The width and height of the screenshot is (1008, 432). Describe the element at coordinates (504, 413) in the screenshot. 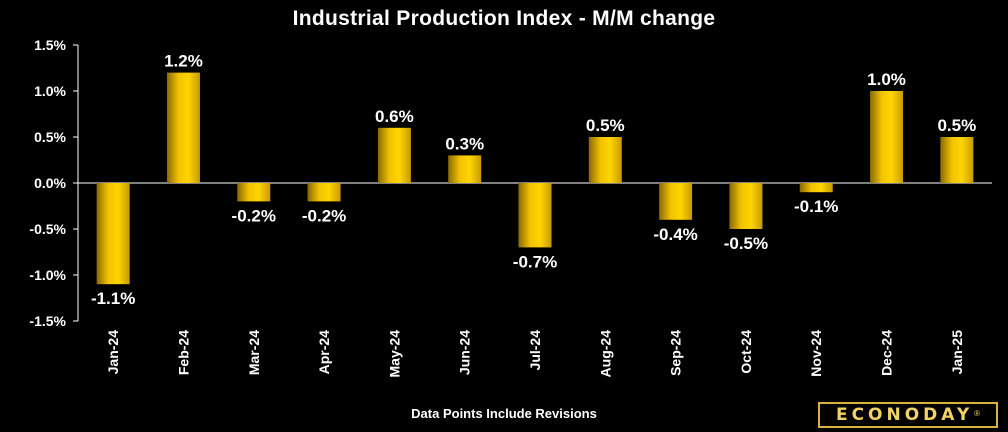

I see `footnote: Data Points Include Revisions` at that location.